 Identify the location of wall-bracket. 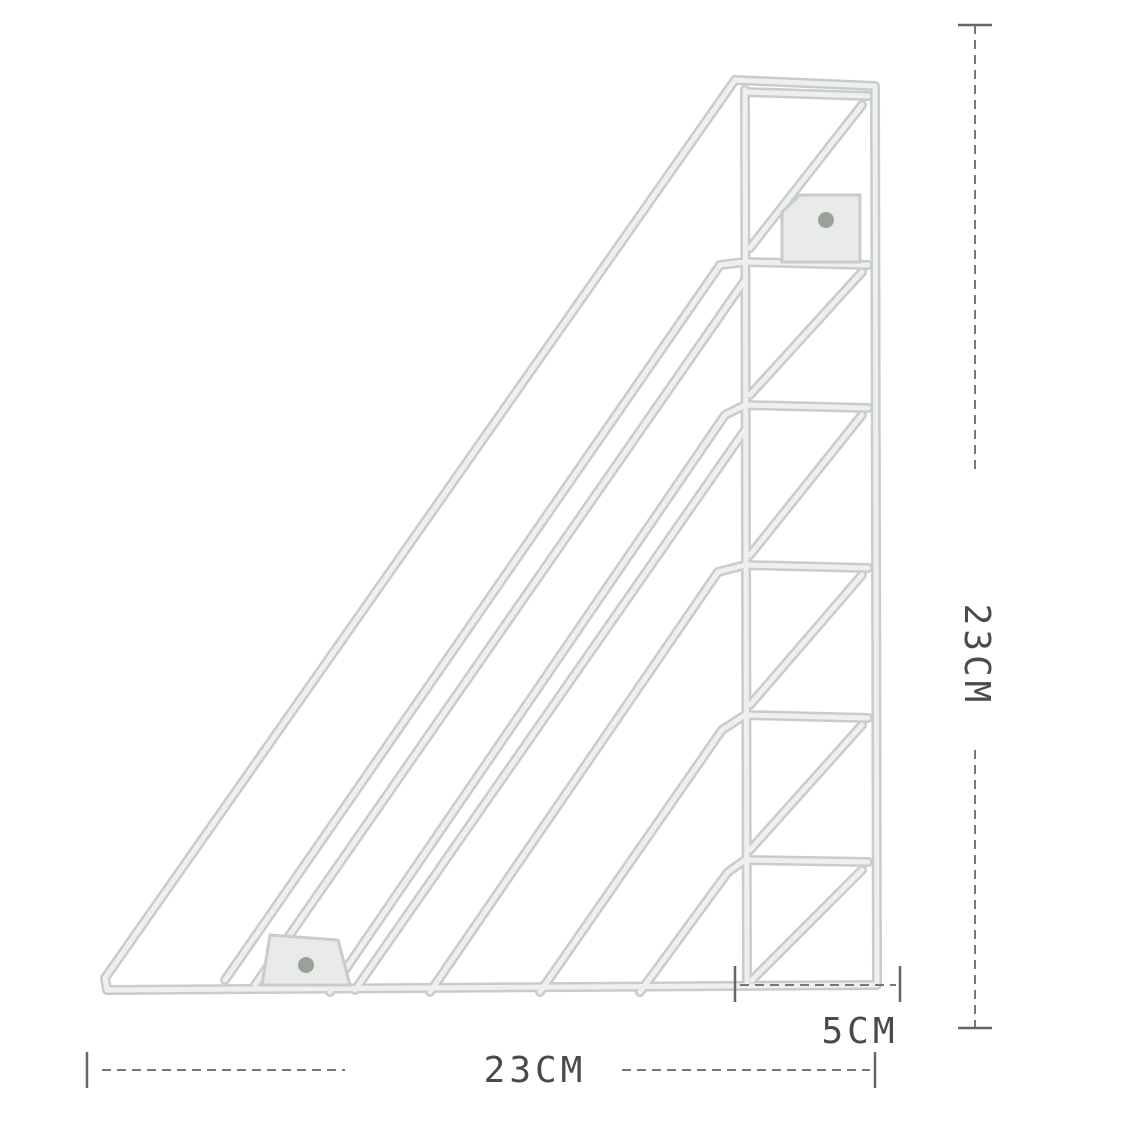
(821, 228).